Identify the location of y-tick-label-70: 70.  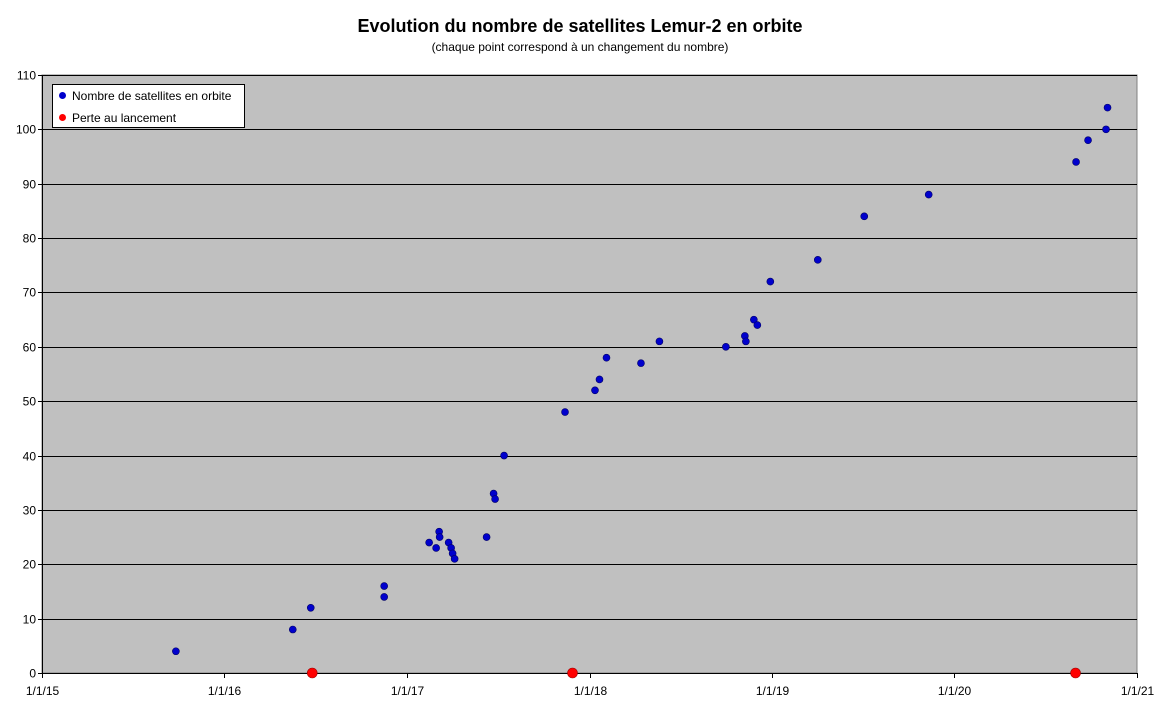
(30, 293).